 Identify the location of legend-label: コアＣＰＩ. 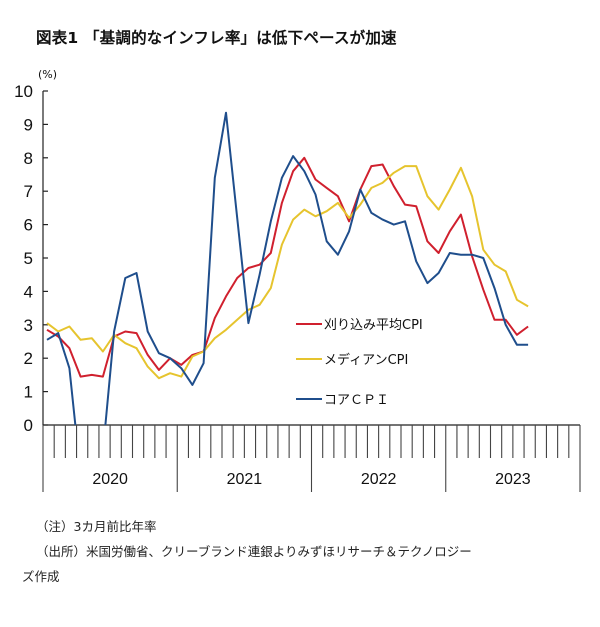
(356, 400).